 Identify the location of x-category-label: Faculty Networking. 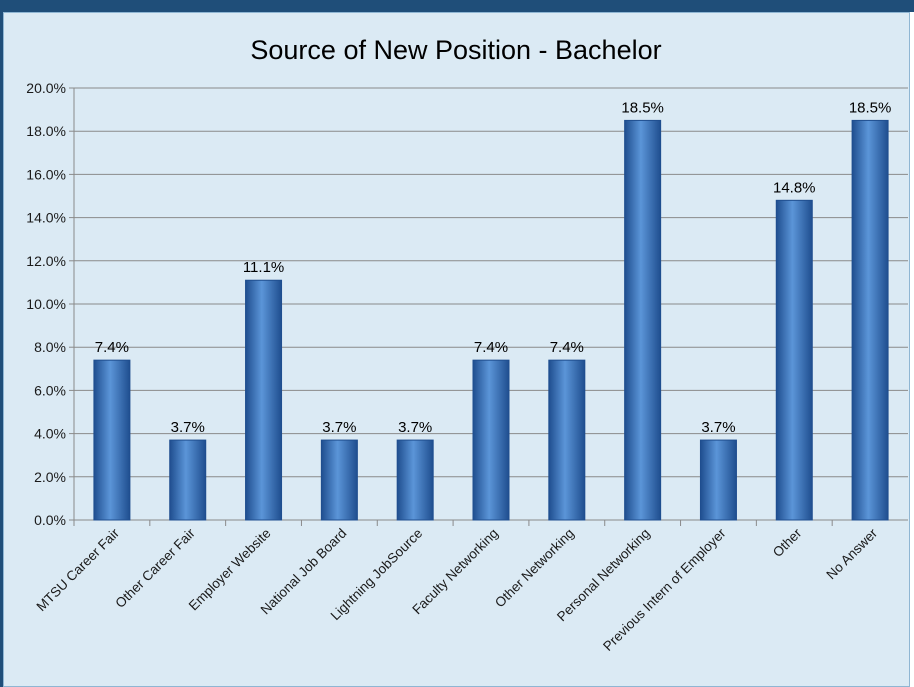
(455, 572).